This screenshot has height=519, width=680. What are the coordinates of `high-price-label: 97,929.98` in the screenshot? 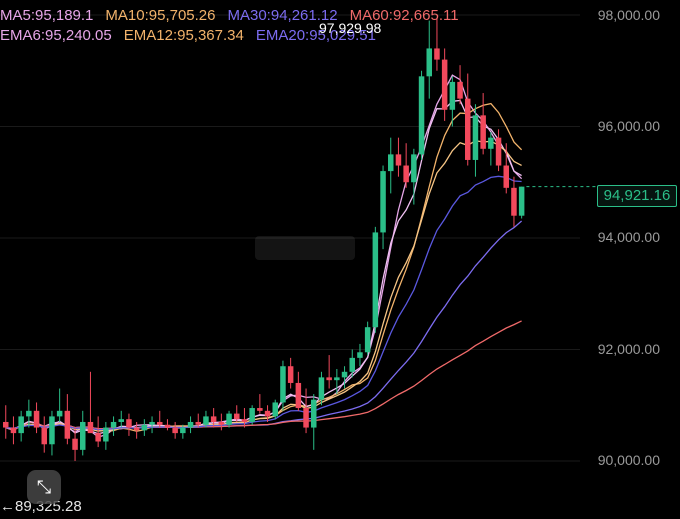 It's located at (350, 28).